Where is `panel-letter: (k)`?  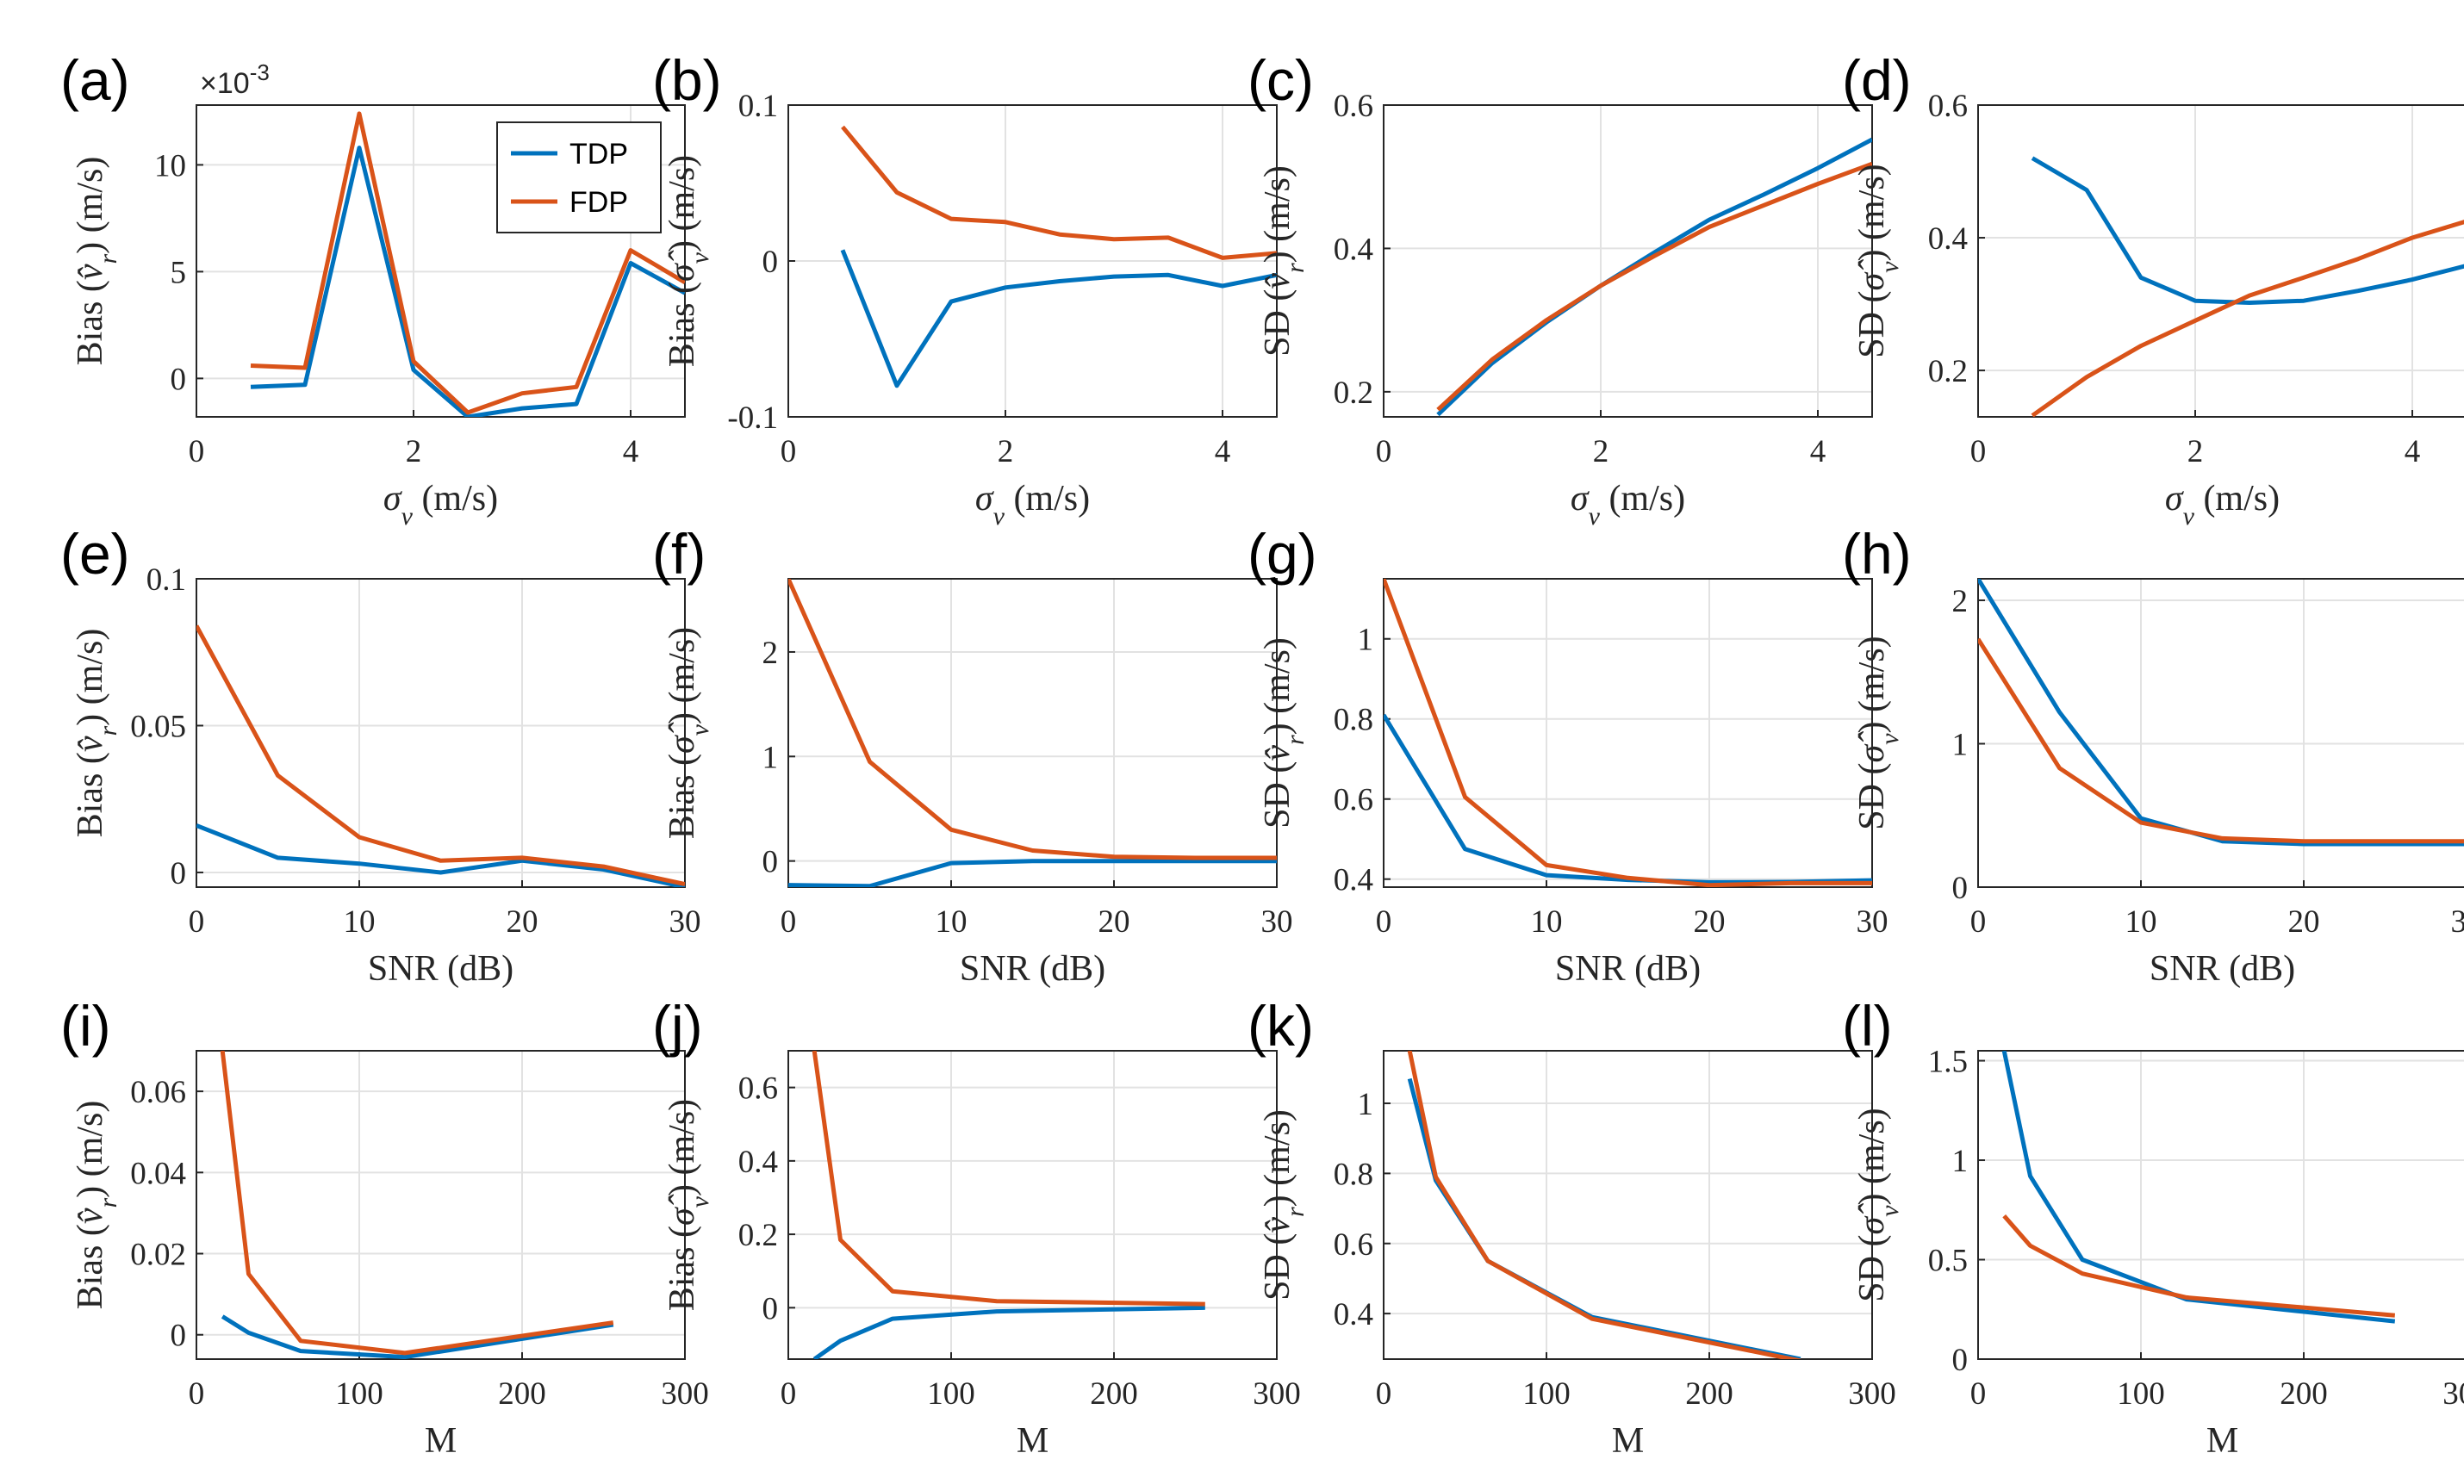 panel-letter: (k) is located at coordinates (1281, 1026).